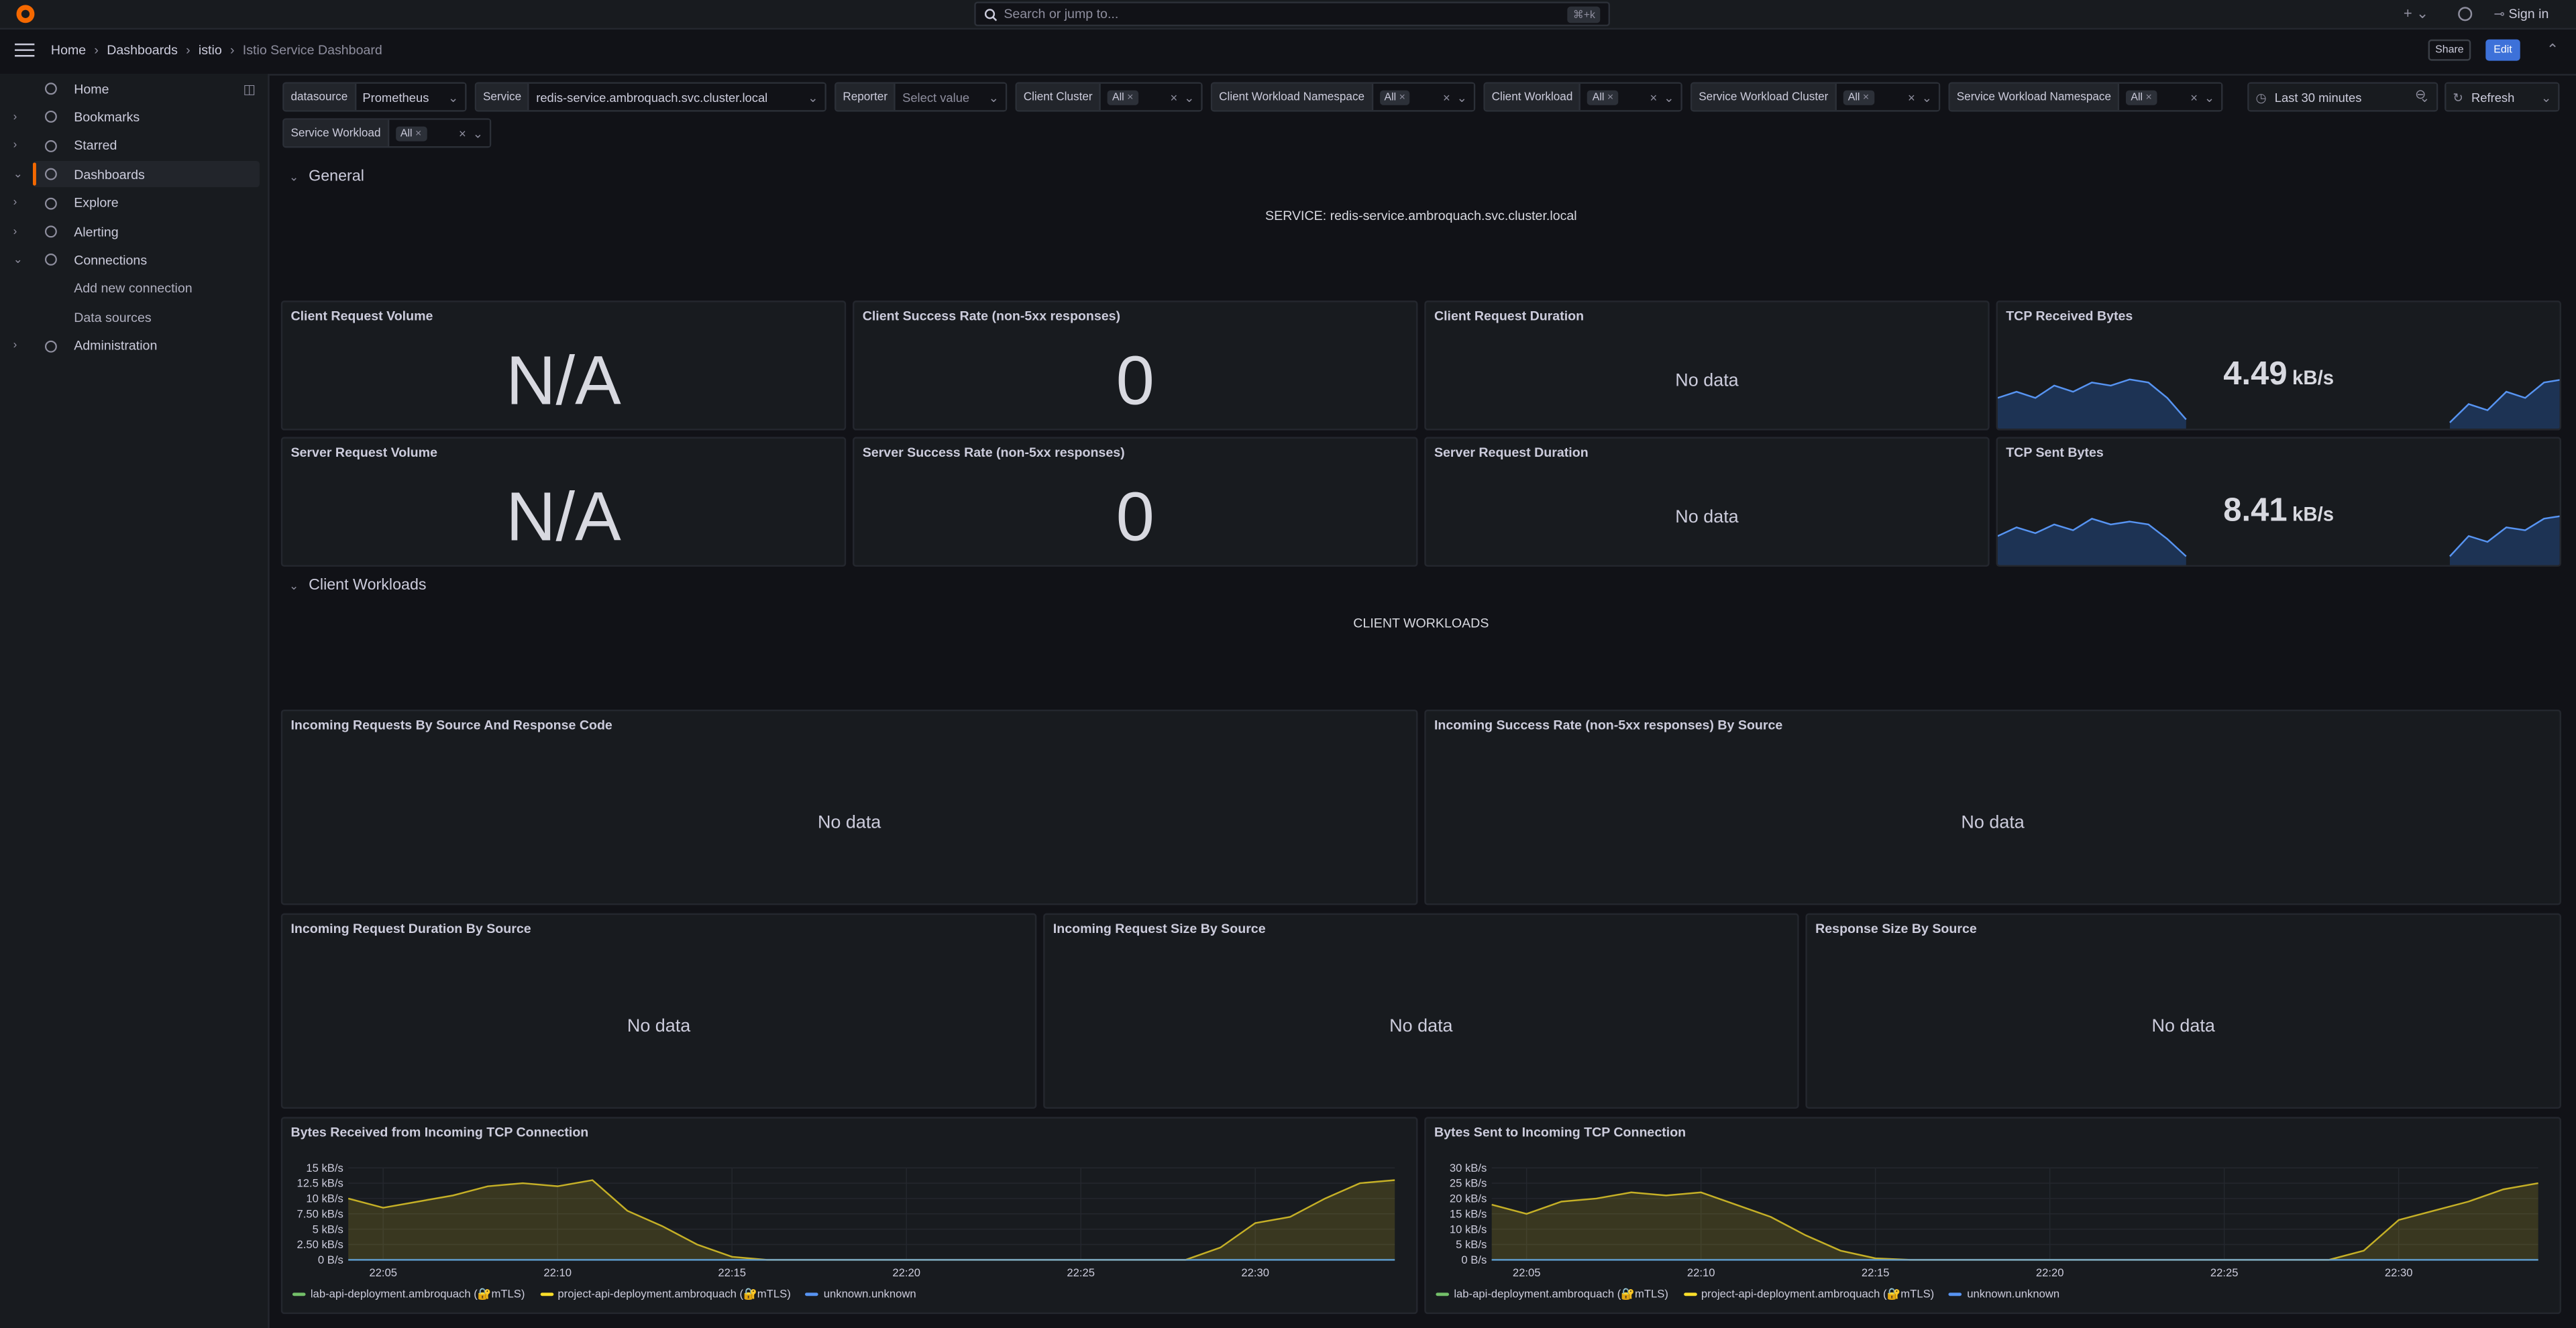  Describe the element at coordinates (1421, 624) in the screenshot. I see `text-panel: CLIENT WORKLOADS` at that location.